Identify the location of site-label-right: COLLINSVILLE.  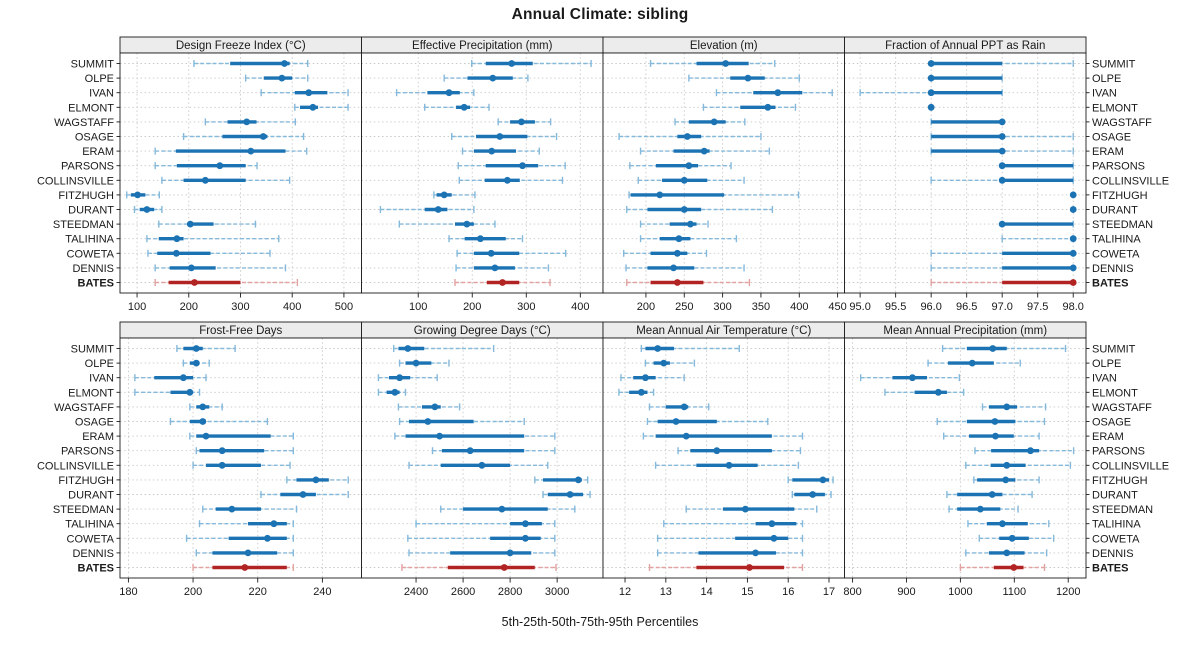
(1130, 181).